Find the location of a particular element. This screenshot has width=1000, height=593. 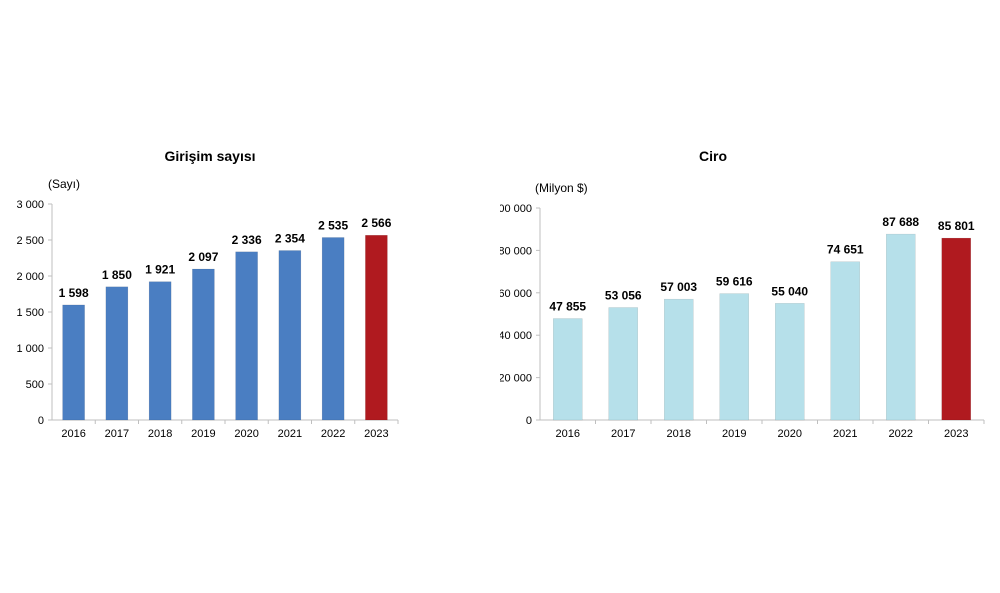

y-tick-label: 1 000 is located at coordinates (30, 349).